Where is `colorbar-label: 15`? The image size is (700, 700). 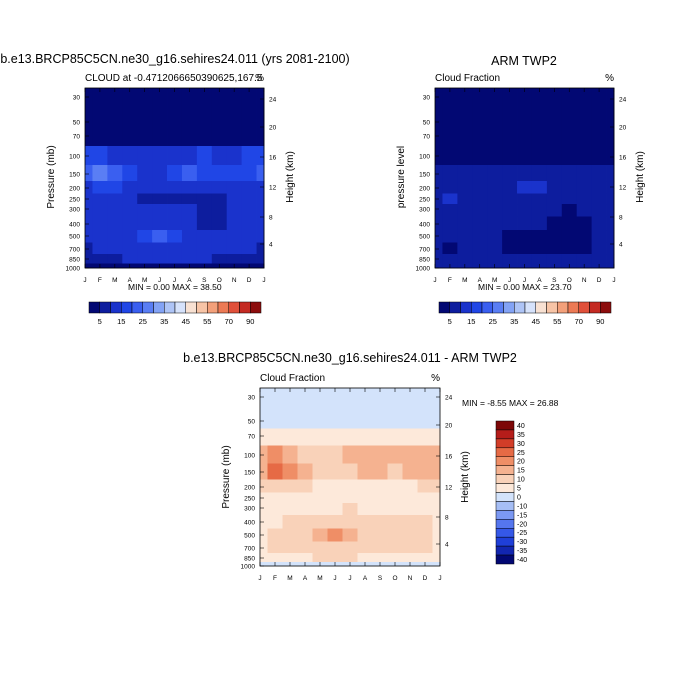
colorbar-label: 15 is located at coordinates (471, 321).